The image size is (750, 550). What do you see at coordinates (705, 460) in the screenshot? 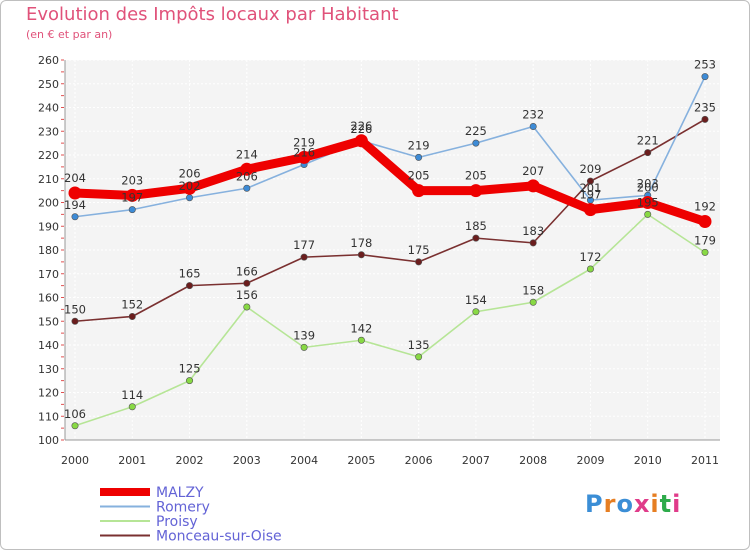
I see `x-tick-label: 2011` at bounding box center [705, 460].